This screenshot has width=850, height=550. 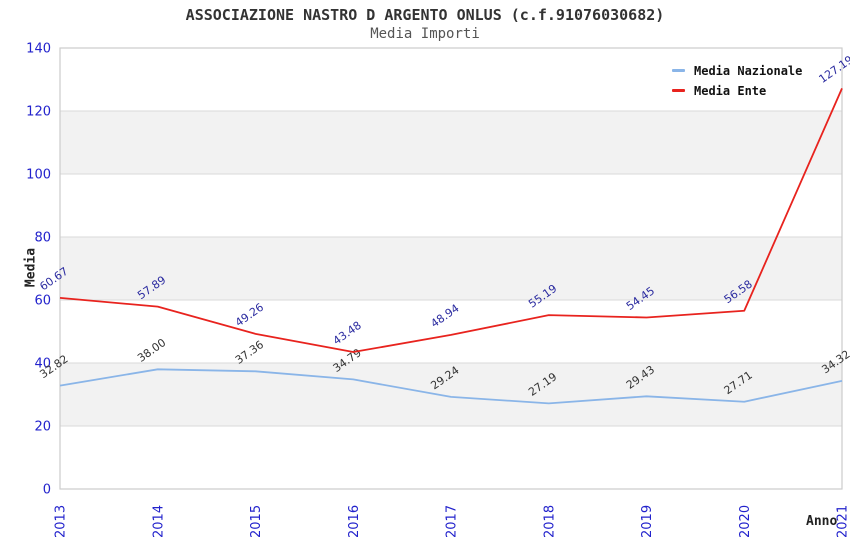 I want to click on data-label: 38.00, so click(x=151, y=350).